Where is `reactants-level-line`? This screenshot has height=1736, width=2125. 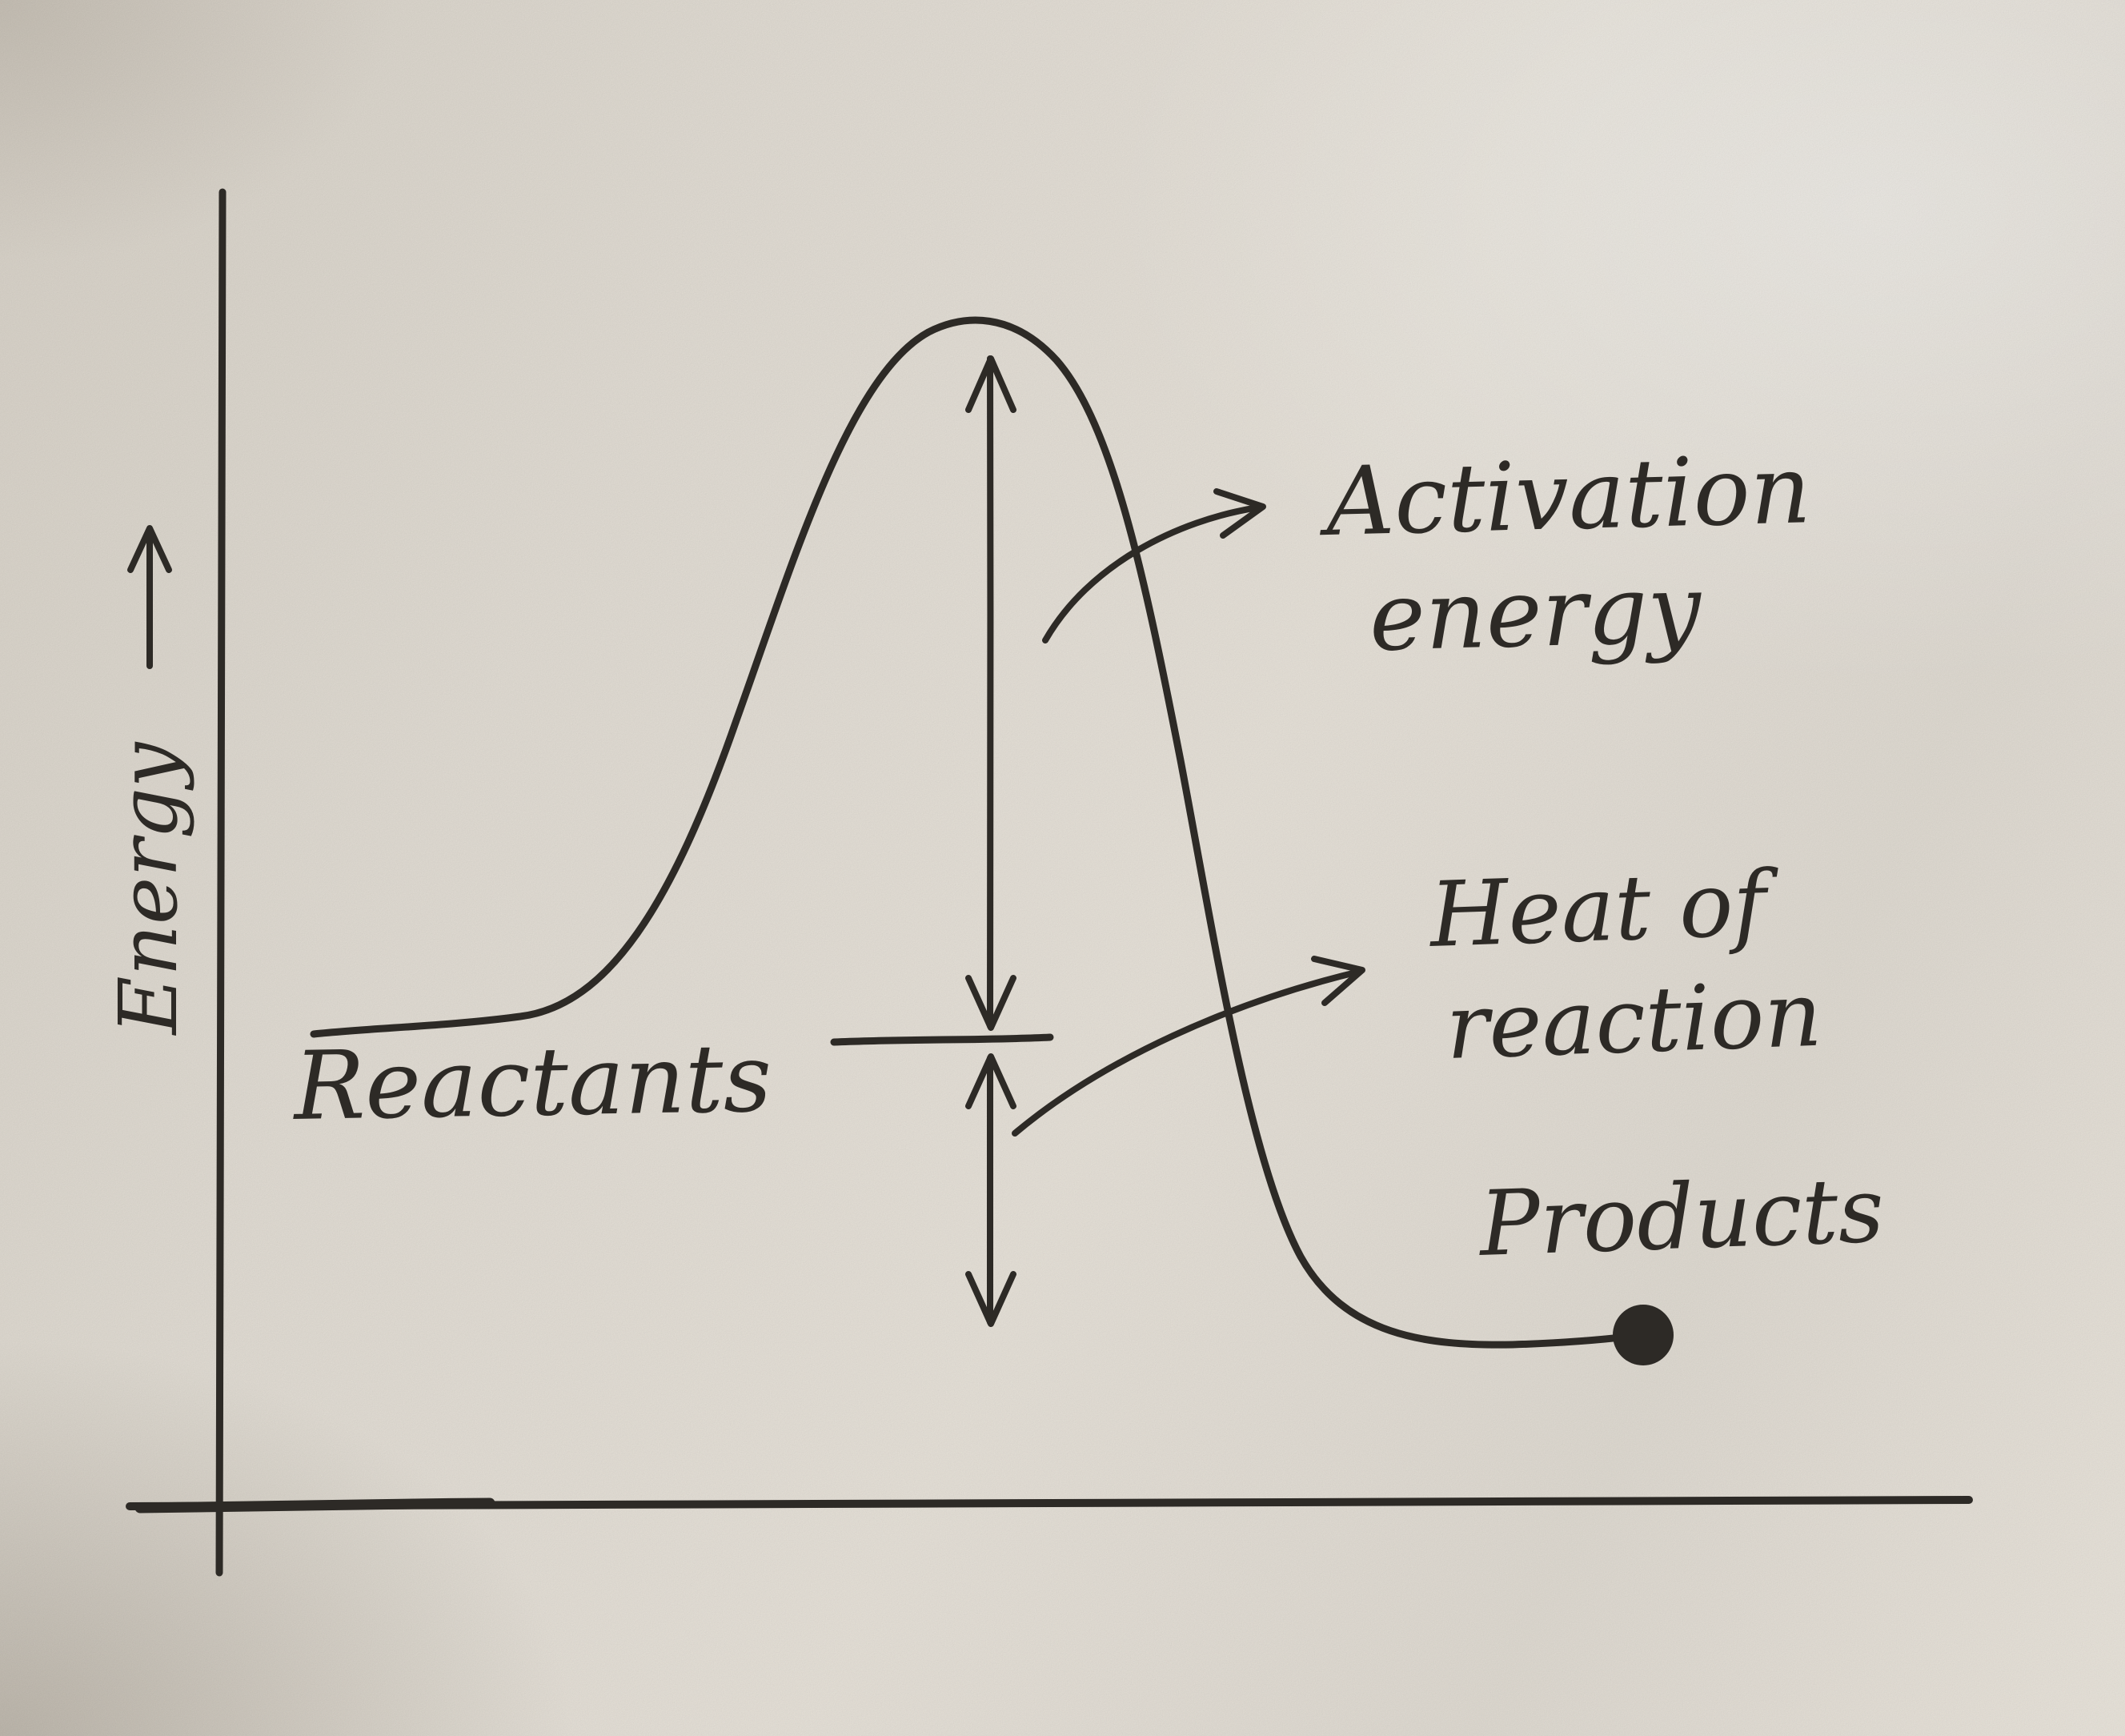 reactants-level-line is located at coordinates (942, 1039).